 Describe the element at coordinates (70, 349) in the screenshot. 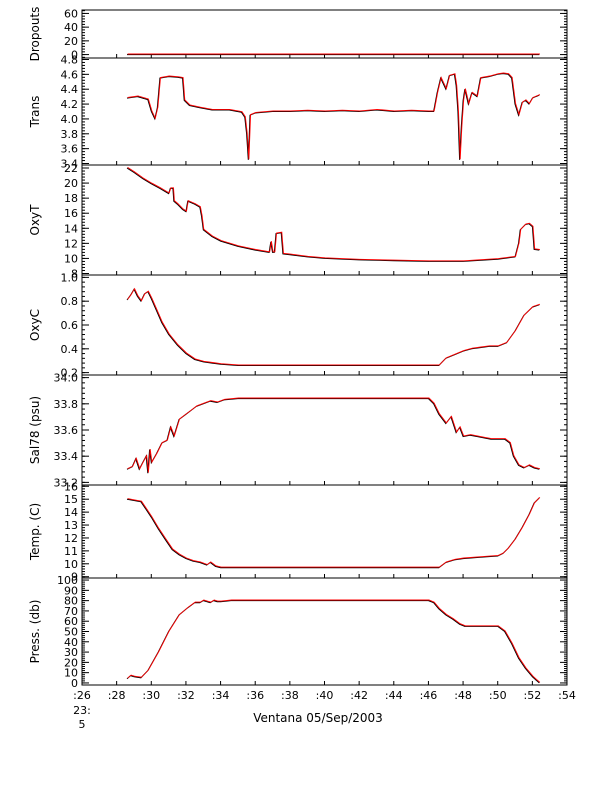

I see `y-tick-label: 0.4` at that location.